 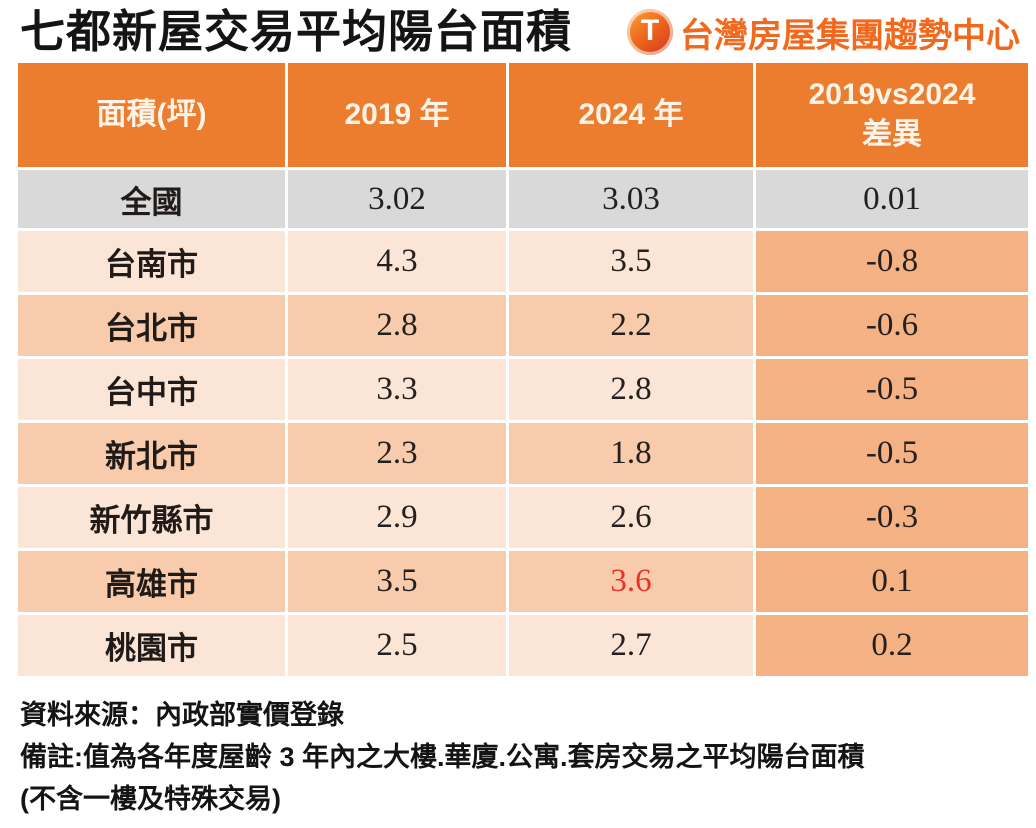 What do you see at coordinates (397, 517) in the screenshot?
I see `cell-2019: 2.9` at bounding box center [397, 517].